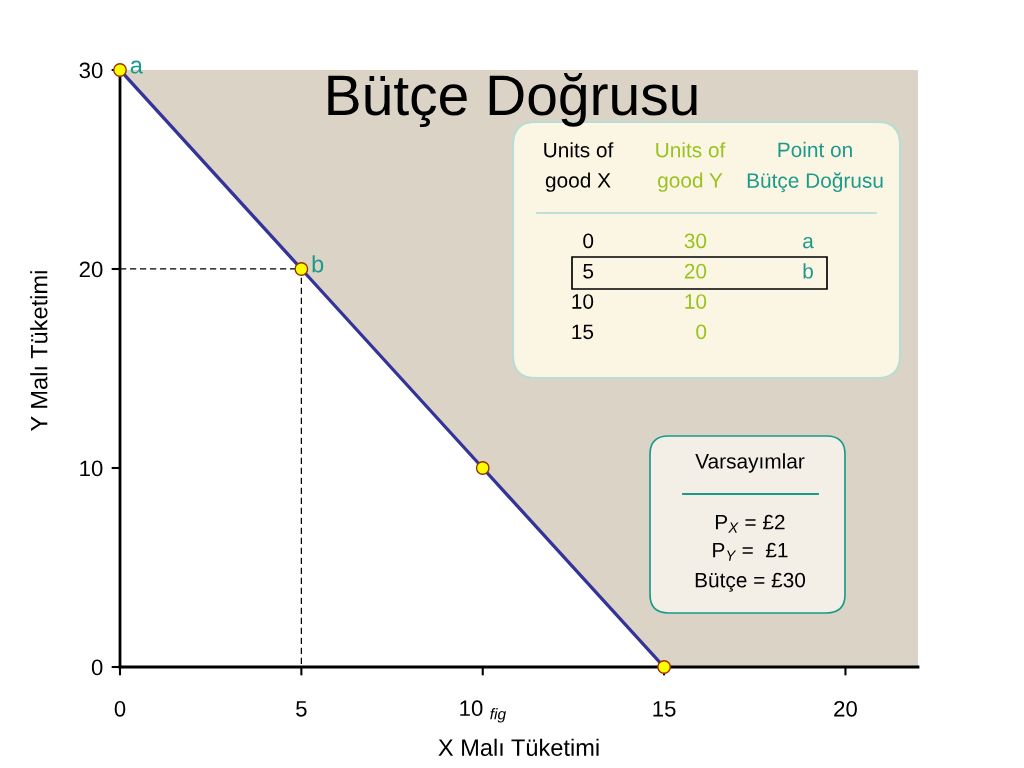  I want to click on x-tick-label: 20, so click(845, 708).